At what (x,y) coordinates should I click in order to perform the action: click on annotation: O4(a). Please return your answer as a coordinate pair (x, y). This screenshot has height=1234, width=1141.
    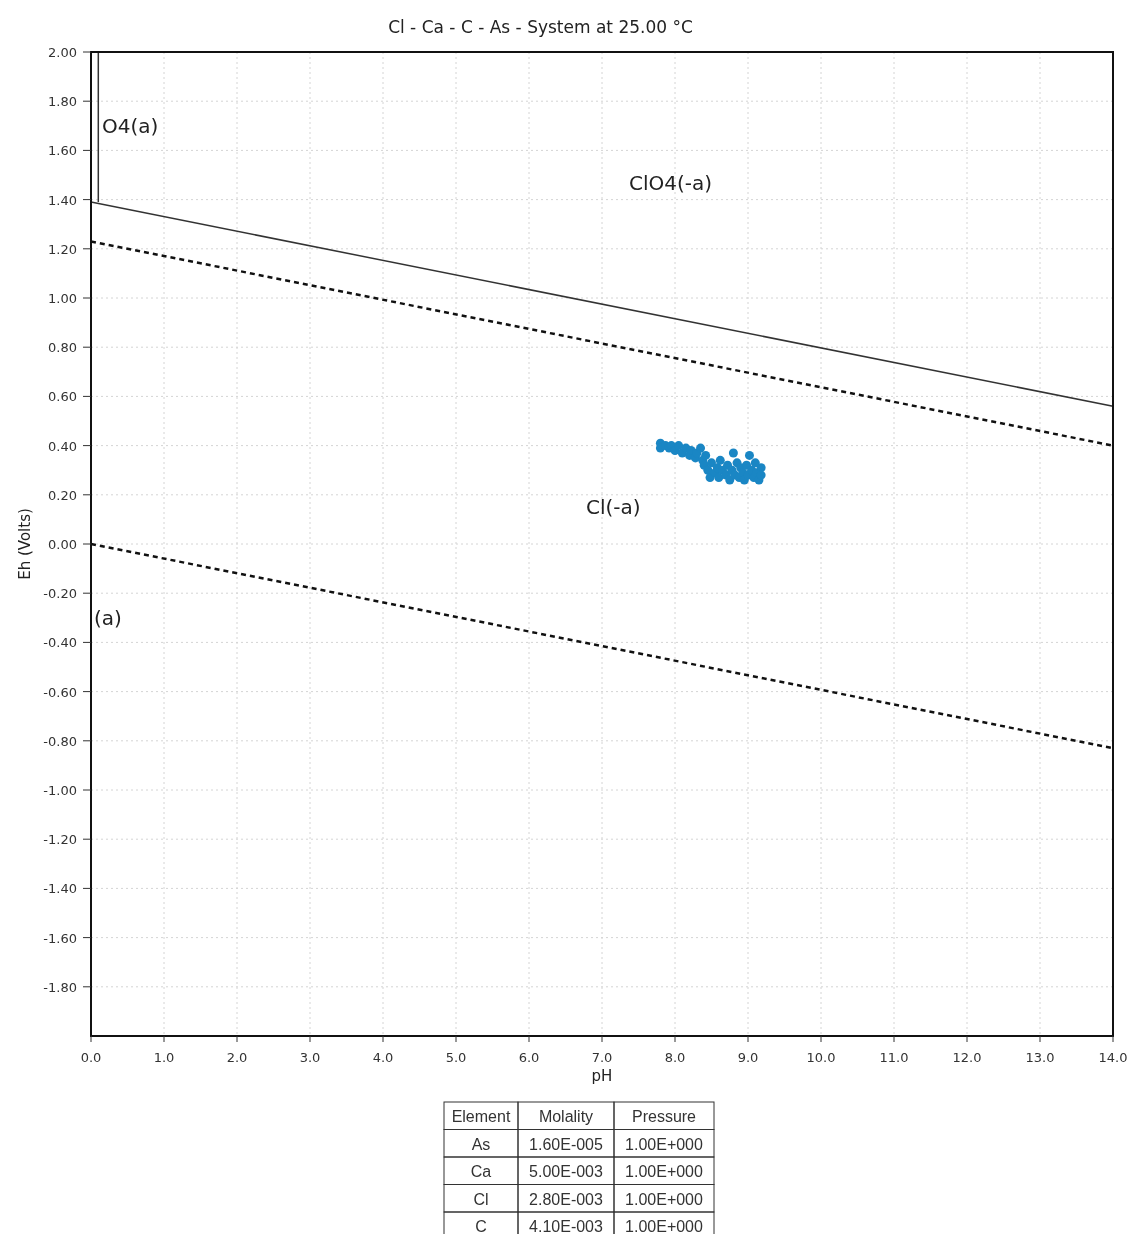
    Looking at the image, I should click on (130, 126).